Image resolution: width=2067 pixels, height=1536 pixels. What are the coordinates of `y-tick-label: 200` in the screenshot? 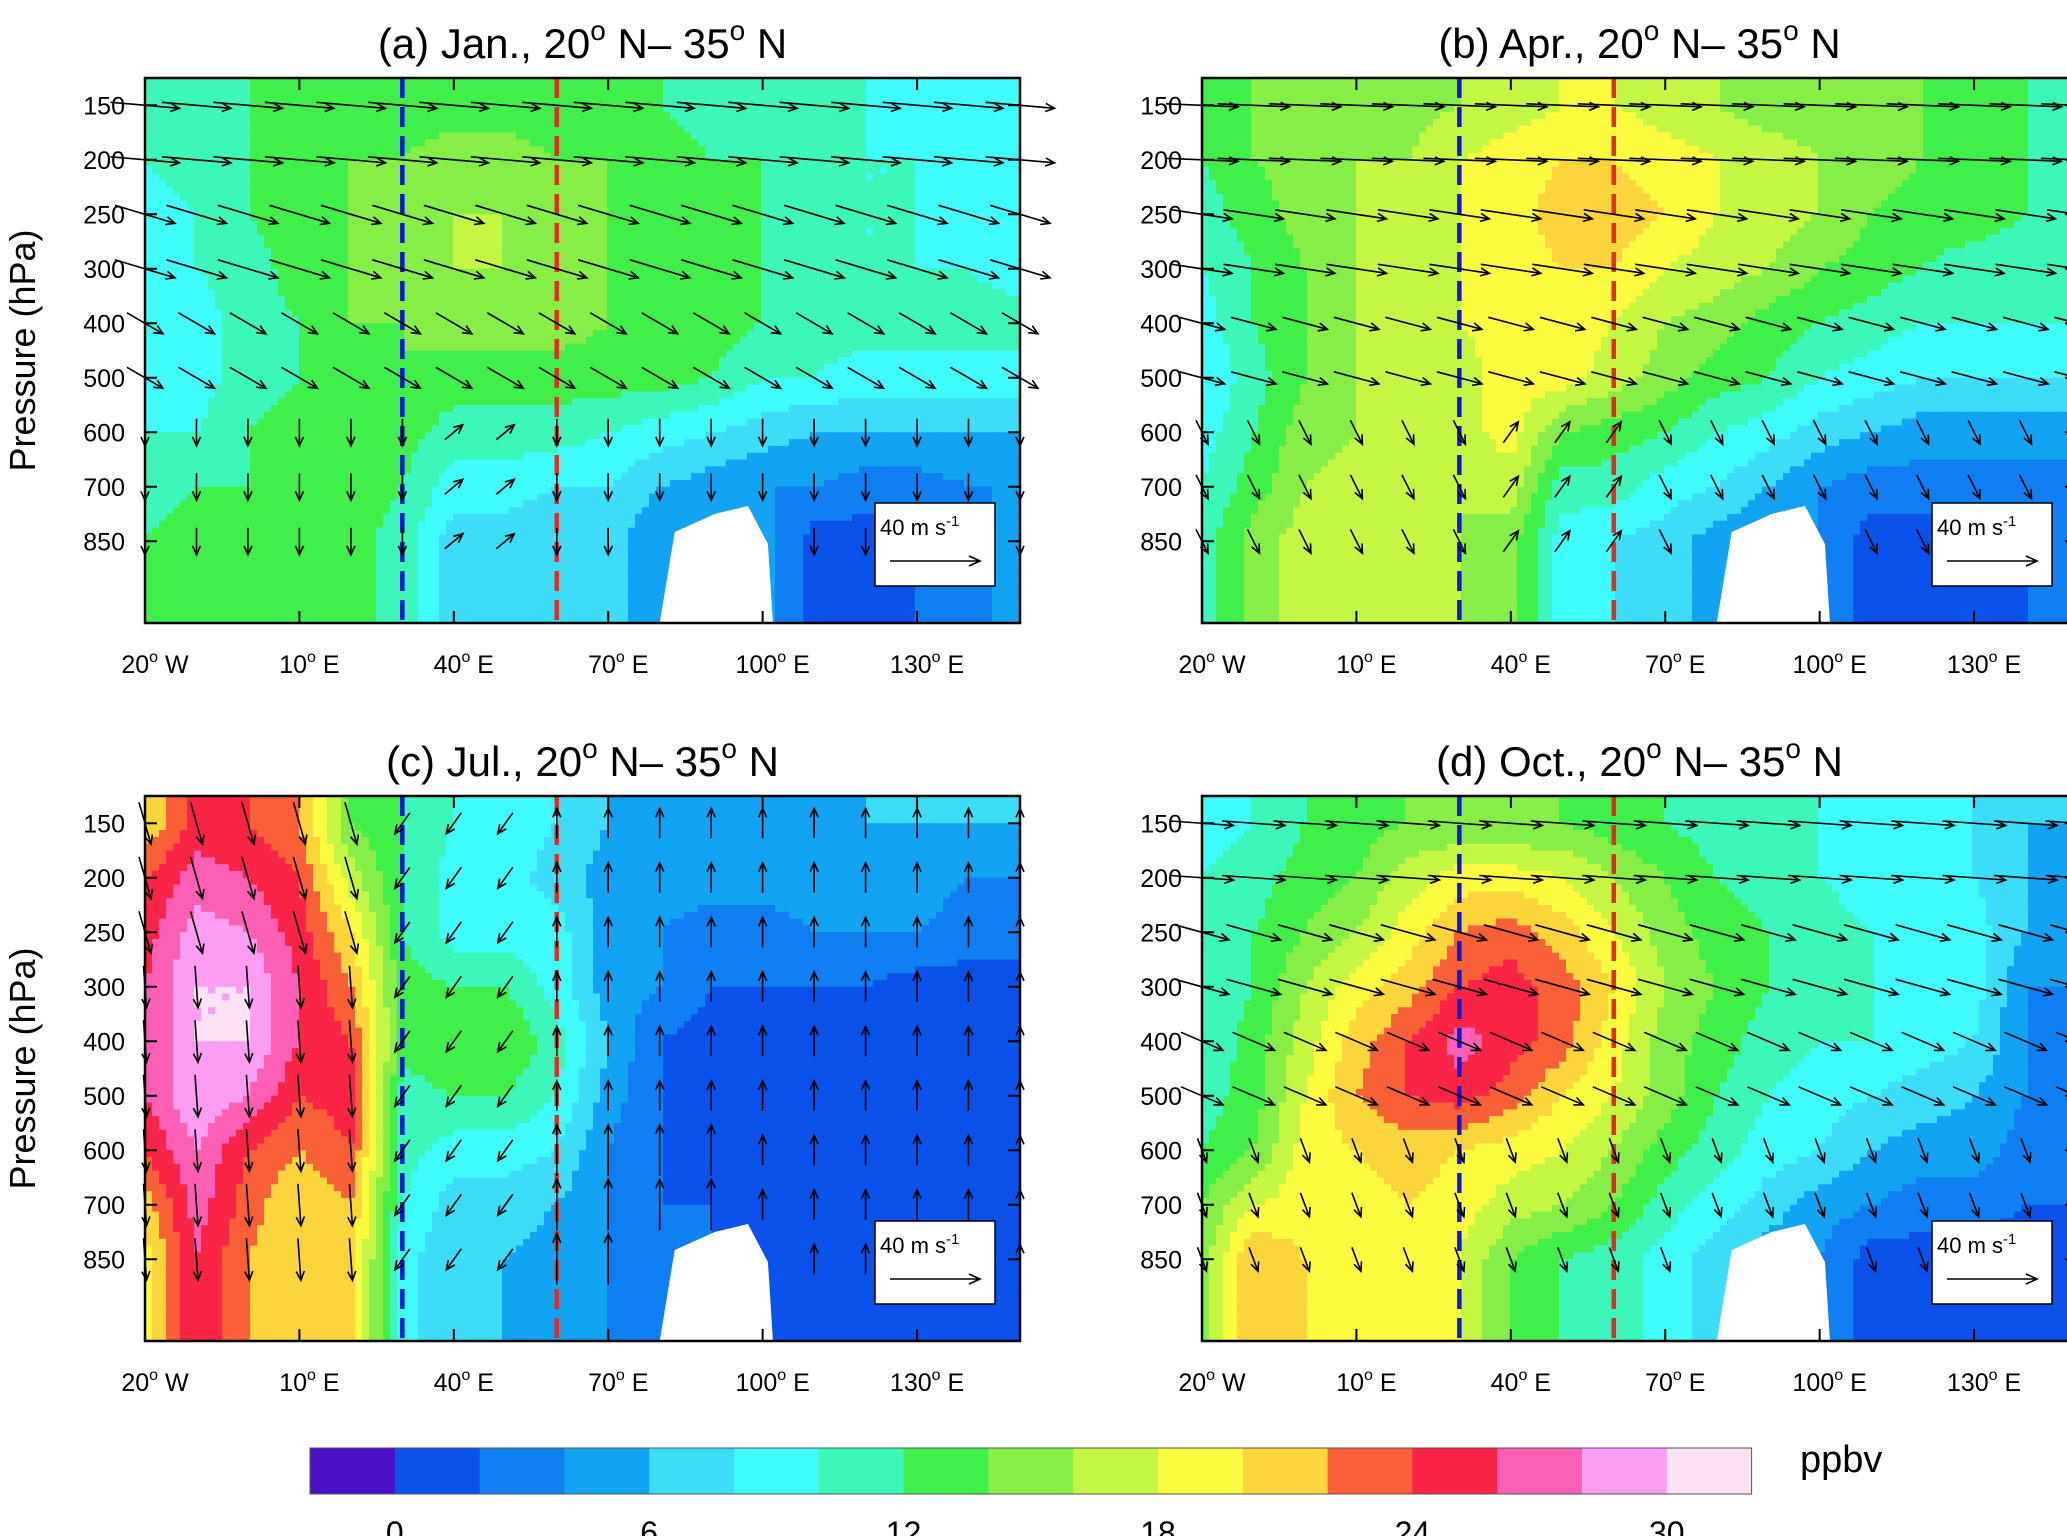 It's located at (1161, 879).